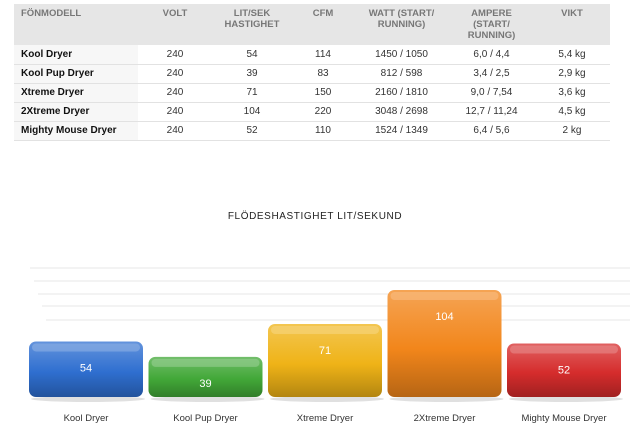  I want to click on cell-cfm: 114, so click(323, 55).